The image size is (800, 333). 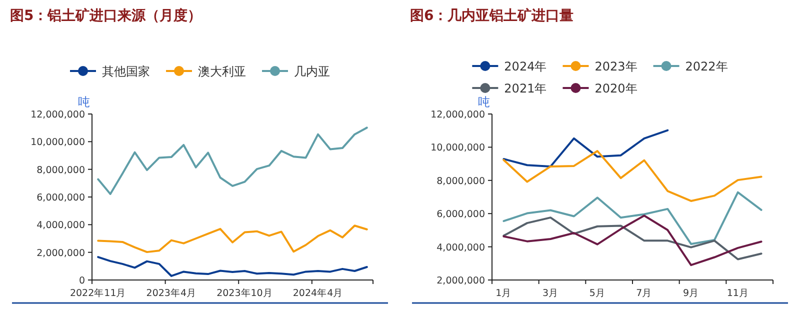 What do you see at coordinates (525, 67) in the screenshot?
I see `legend-label: 2024年` at bounding box center [525, 67].